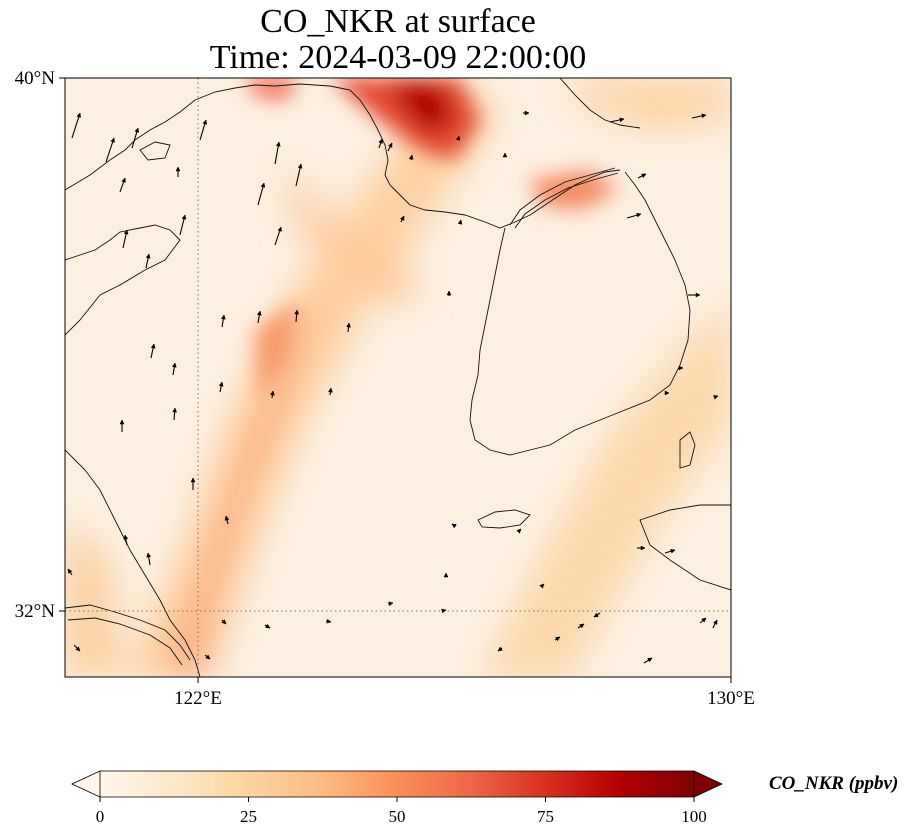 This screenshot has height=836, width=920. Describe the element at coordinates (422, 108) in the screenshot. I see `plume-north-peak` at that location.